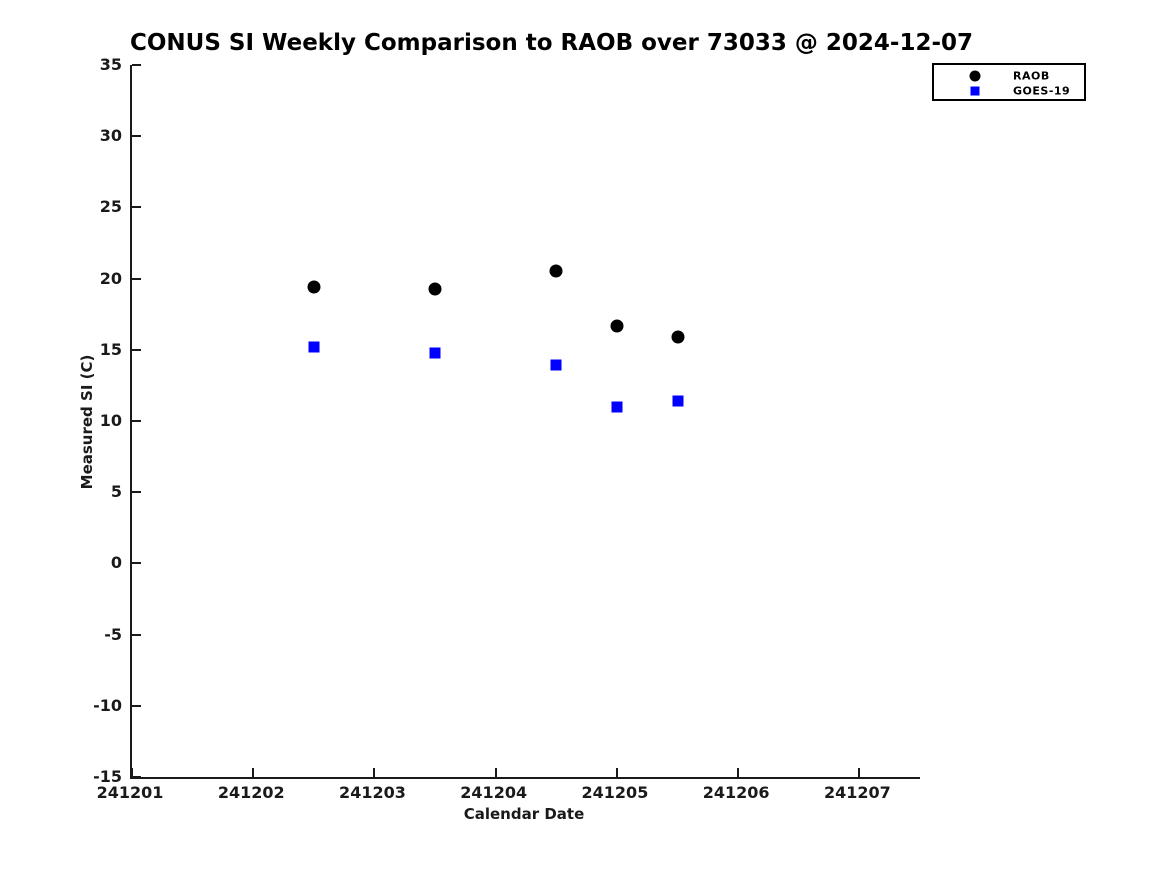 The height and width of the screenshot is (875, 1167). Describe the element at coordinates (857, 792) in the screenshot. I see `x-tick-label: 241207` at that location.